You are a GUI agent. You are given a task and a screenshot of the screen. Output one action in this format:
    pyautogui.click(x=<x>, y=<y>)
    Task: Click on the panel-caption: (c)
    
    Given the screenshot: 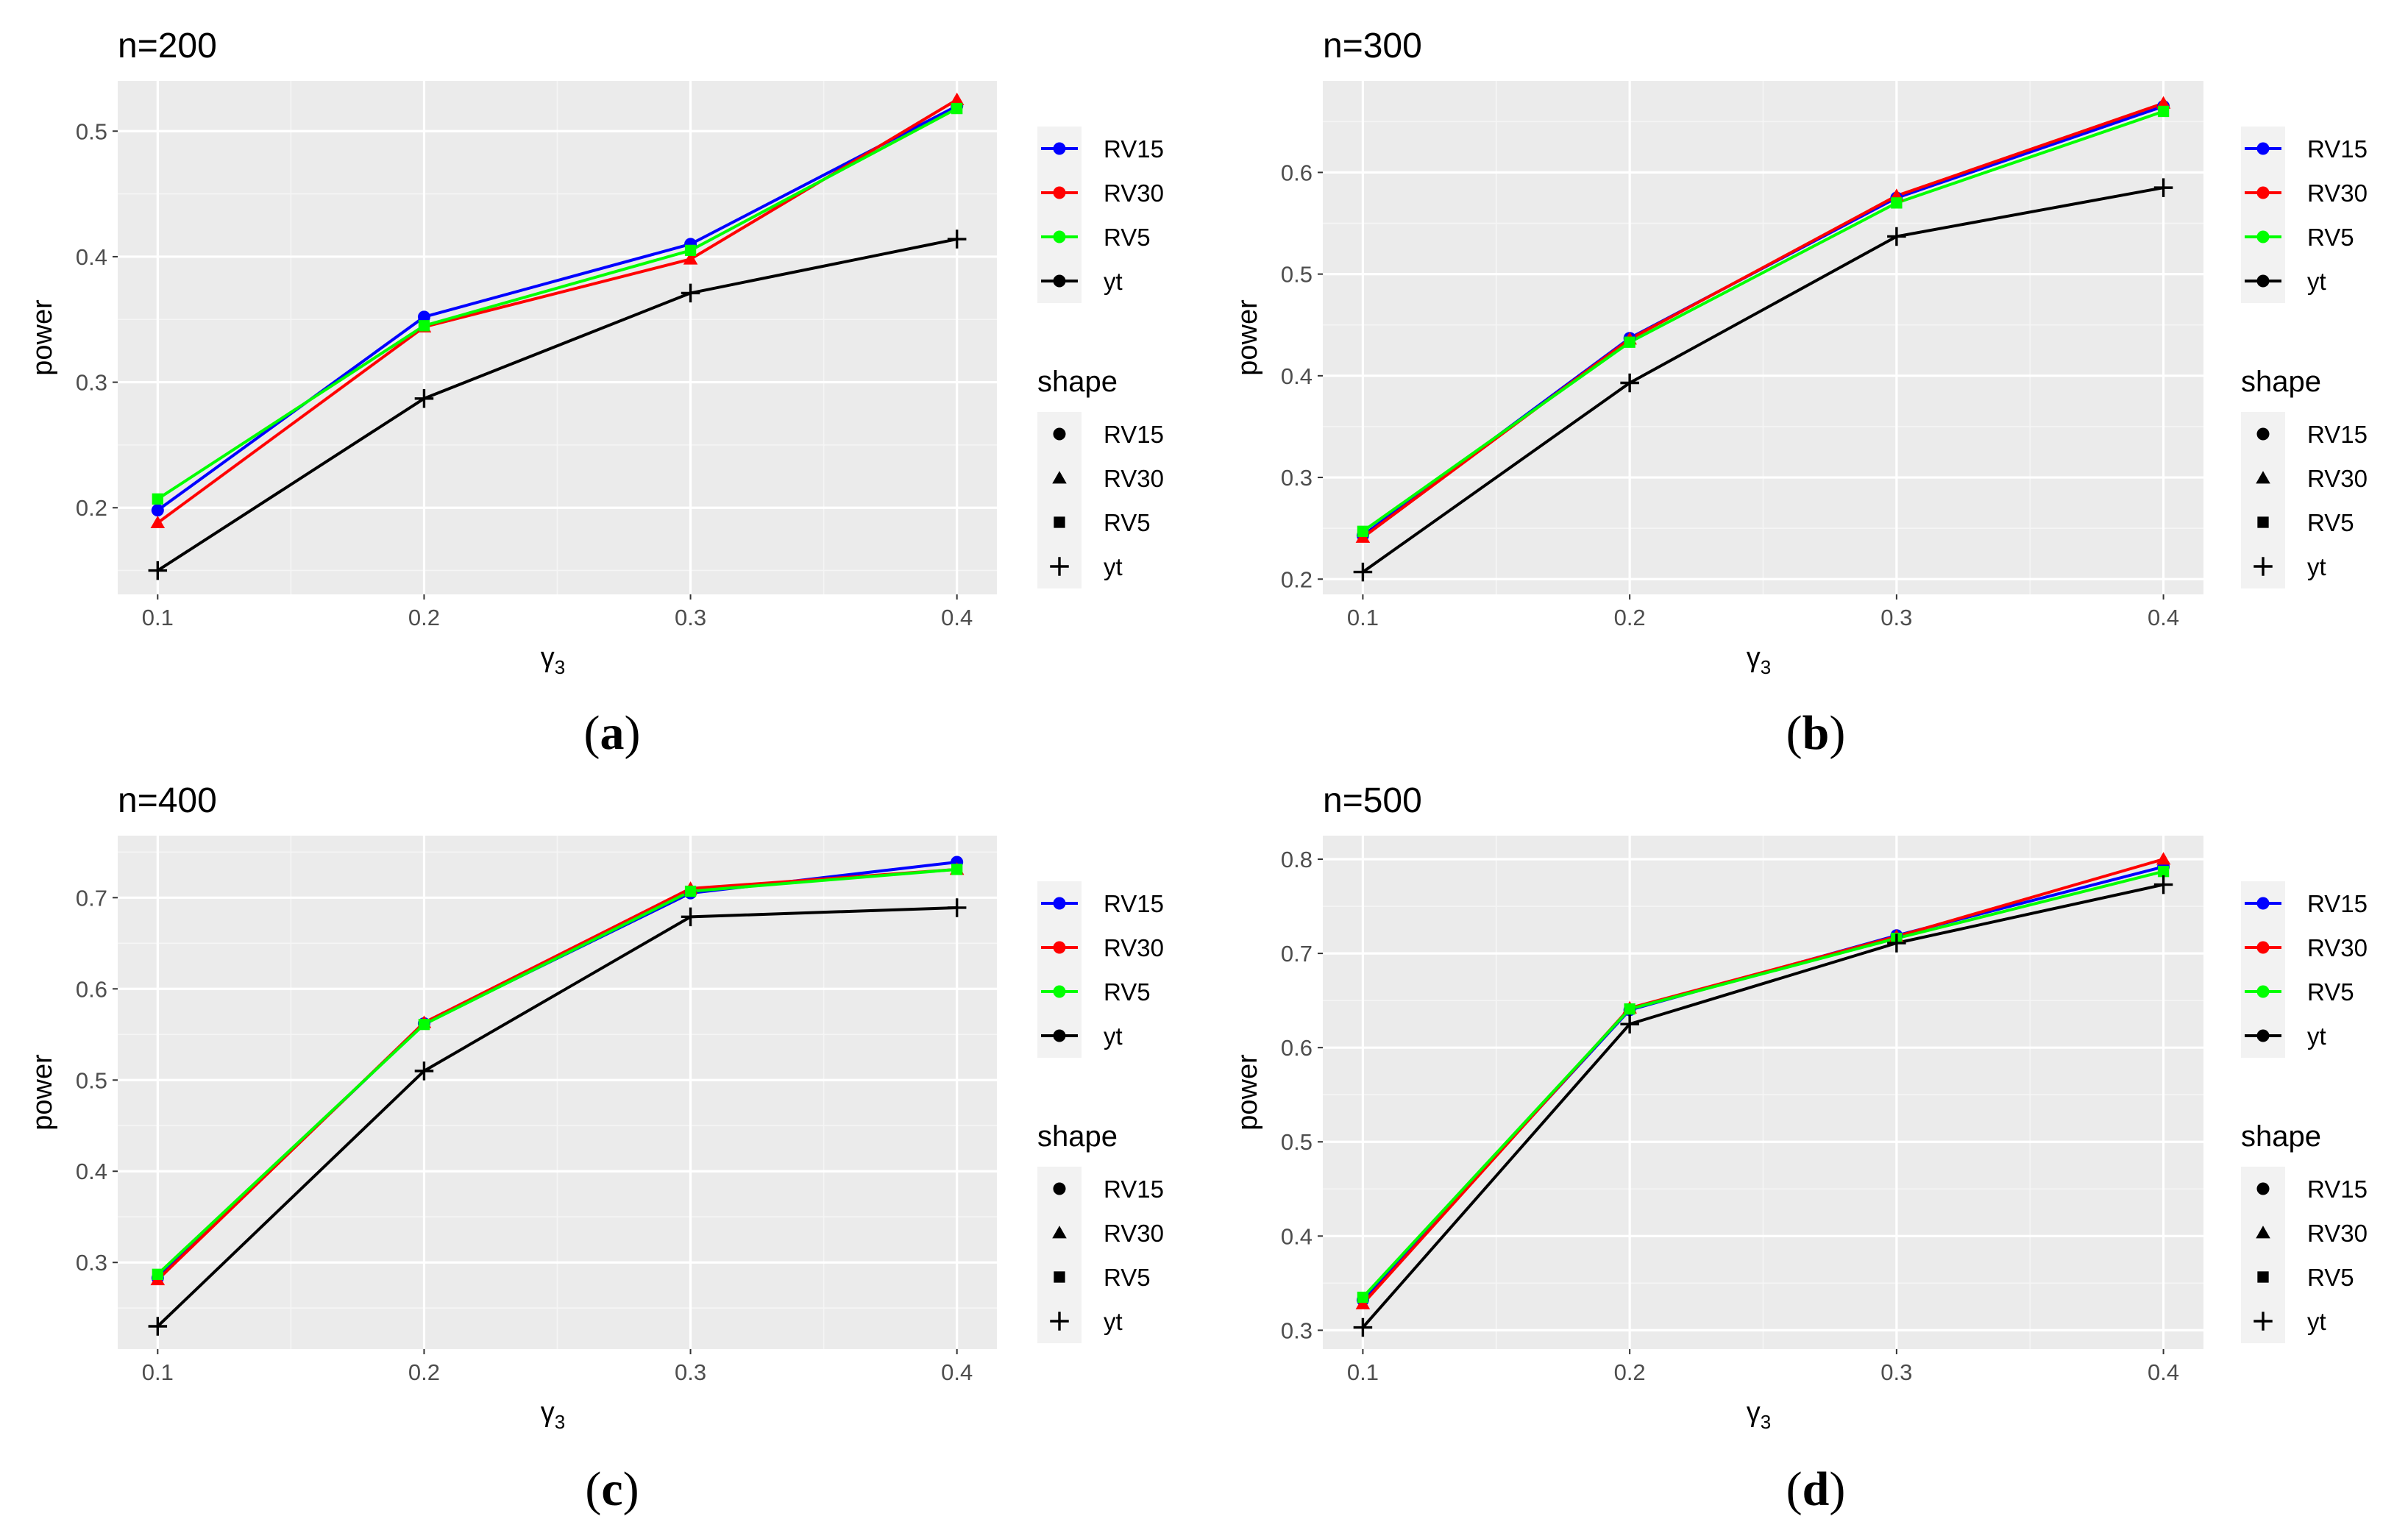 What is the action you would take?
    pyautogui.click(x=612, y=1489)
    